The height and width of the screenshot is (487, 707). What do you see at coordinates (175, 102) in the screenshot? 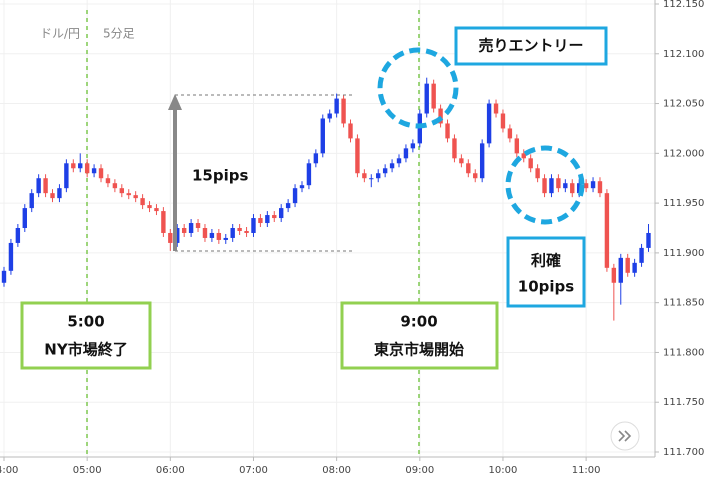
I see `range-arrow-head` at bounding box center [175, 102].